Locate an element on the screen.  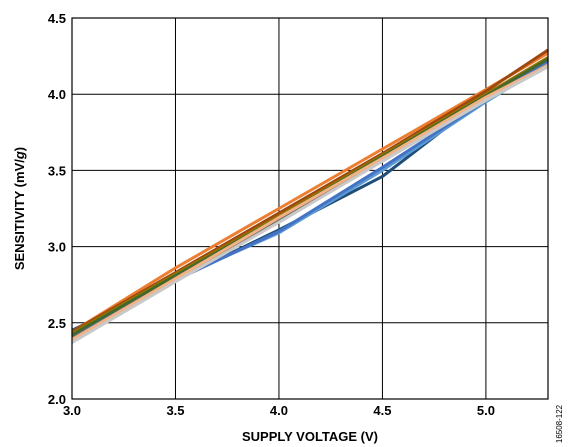
x-tick-label: 3.5 is located at coordinates (175, 410).